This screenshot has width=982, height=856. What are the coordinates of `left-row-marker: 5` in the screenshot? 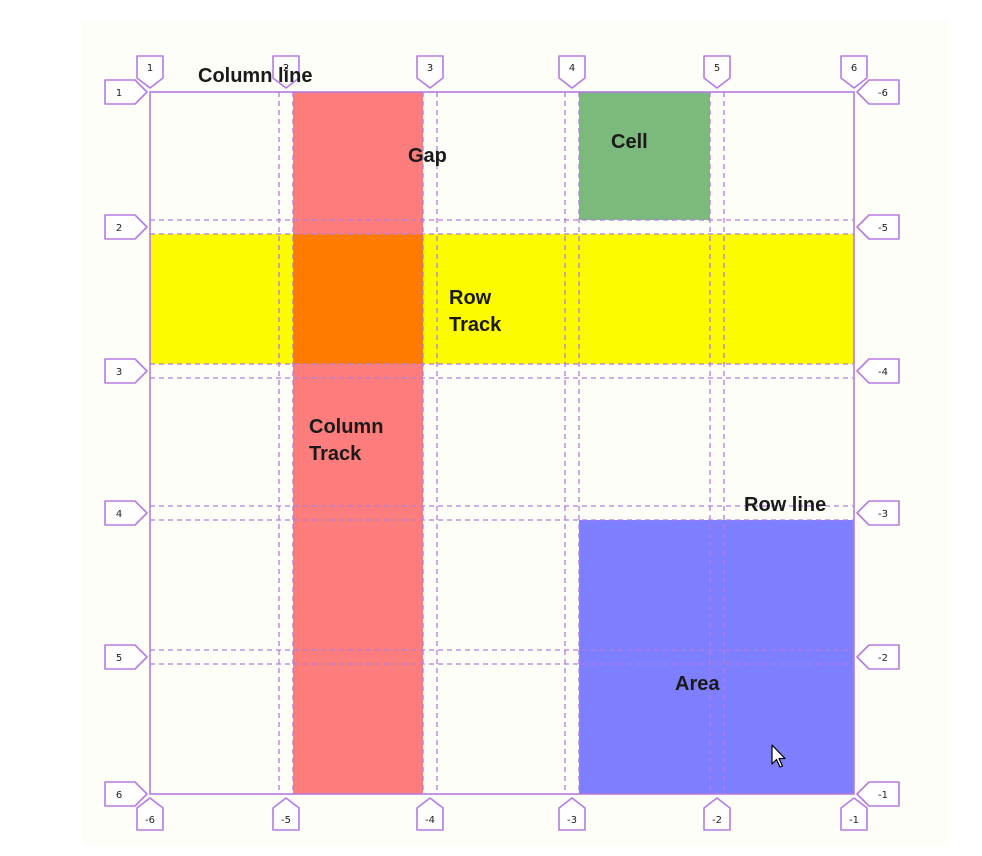 It's located at (126, 657).